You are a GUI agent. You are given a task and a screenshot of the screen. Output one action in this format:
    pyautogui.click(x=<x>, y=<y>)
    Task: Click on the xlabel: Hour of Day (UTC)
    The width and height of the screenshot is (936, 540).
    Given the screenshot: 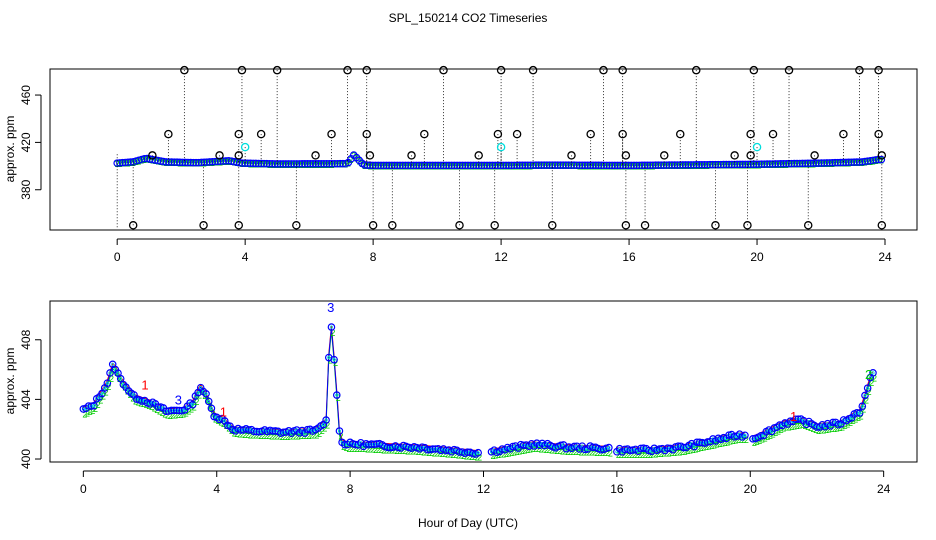 What is the action you would take?
    pyautogui.click(x=468, y=523)
    